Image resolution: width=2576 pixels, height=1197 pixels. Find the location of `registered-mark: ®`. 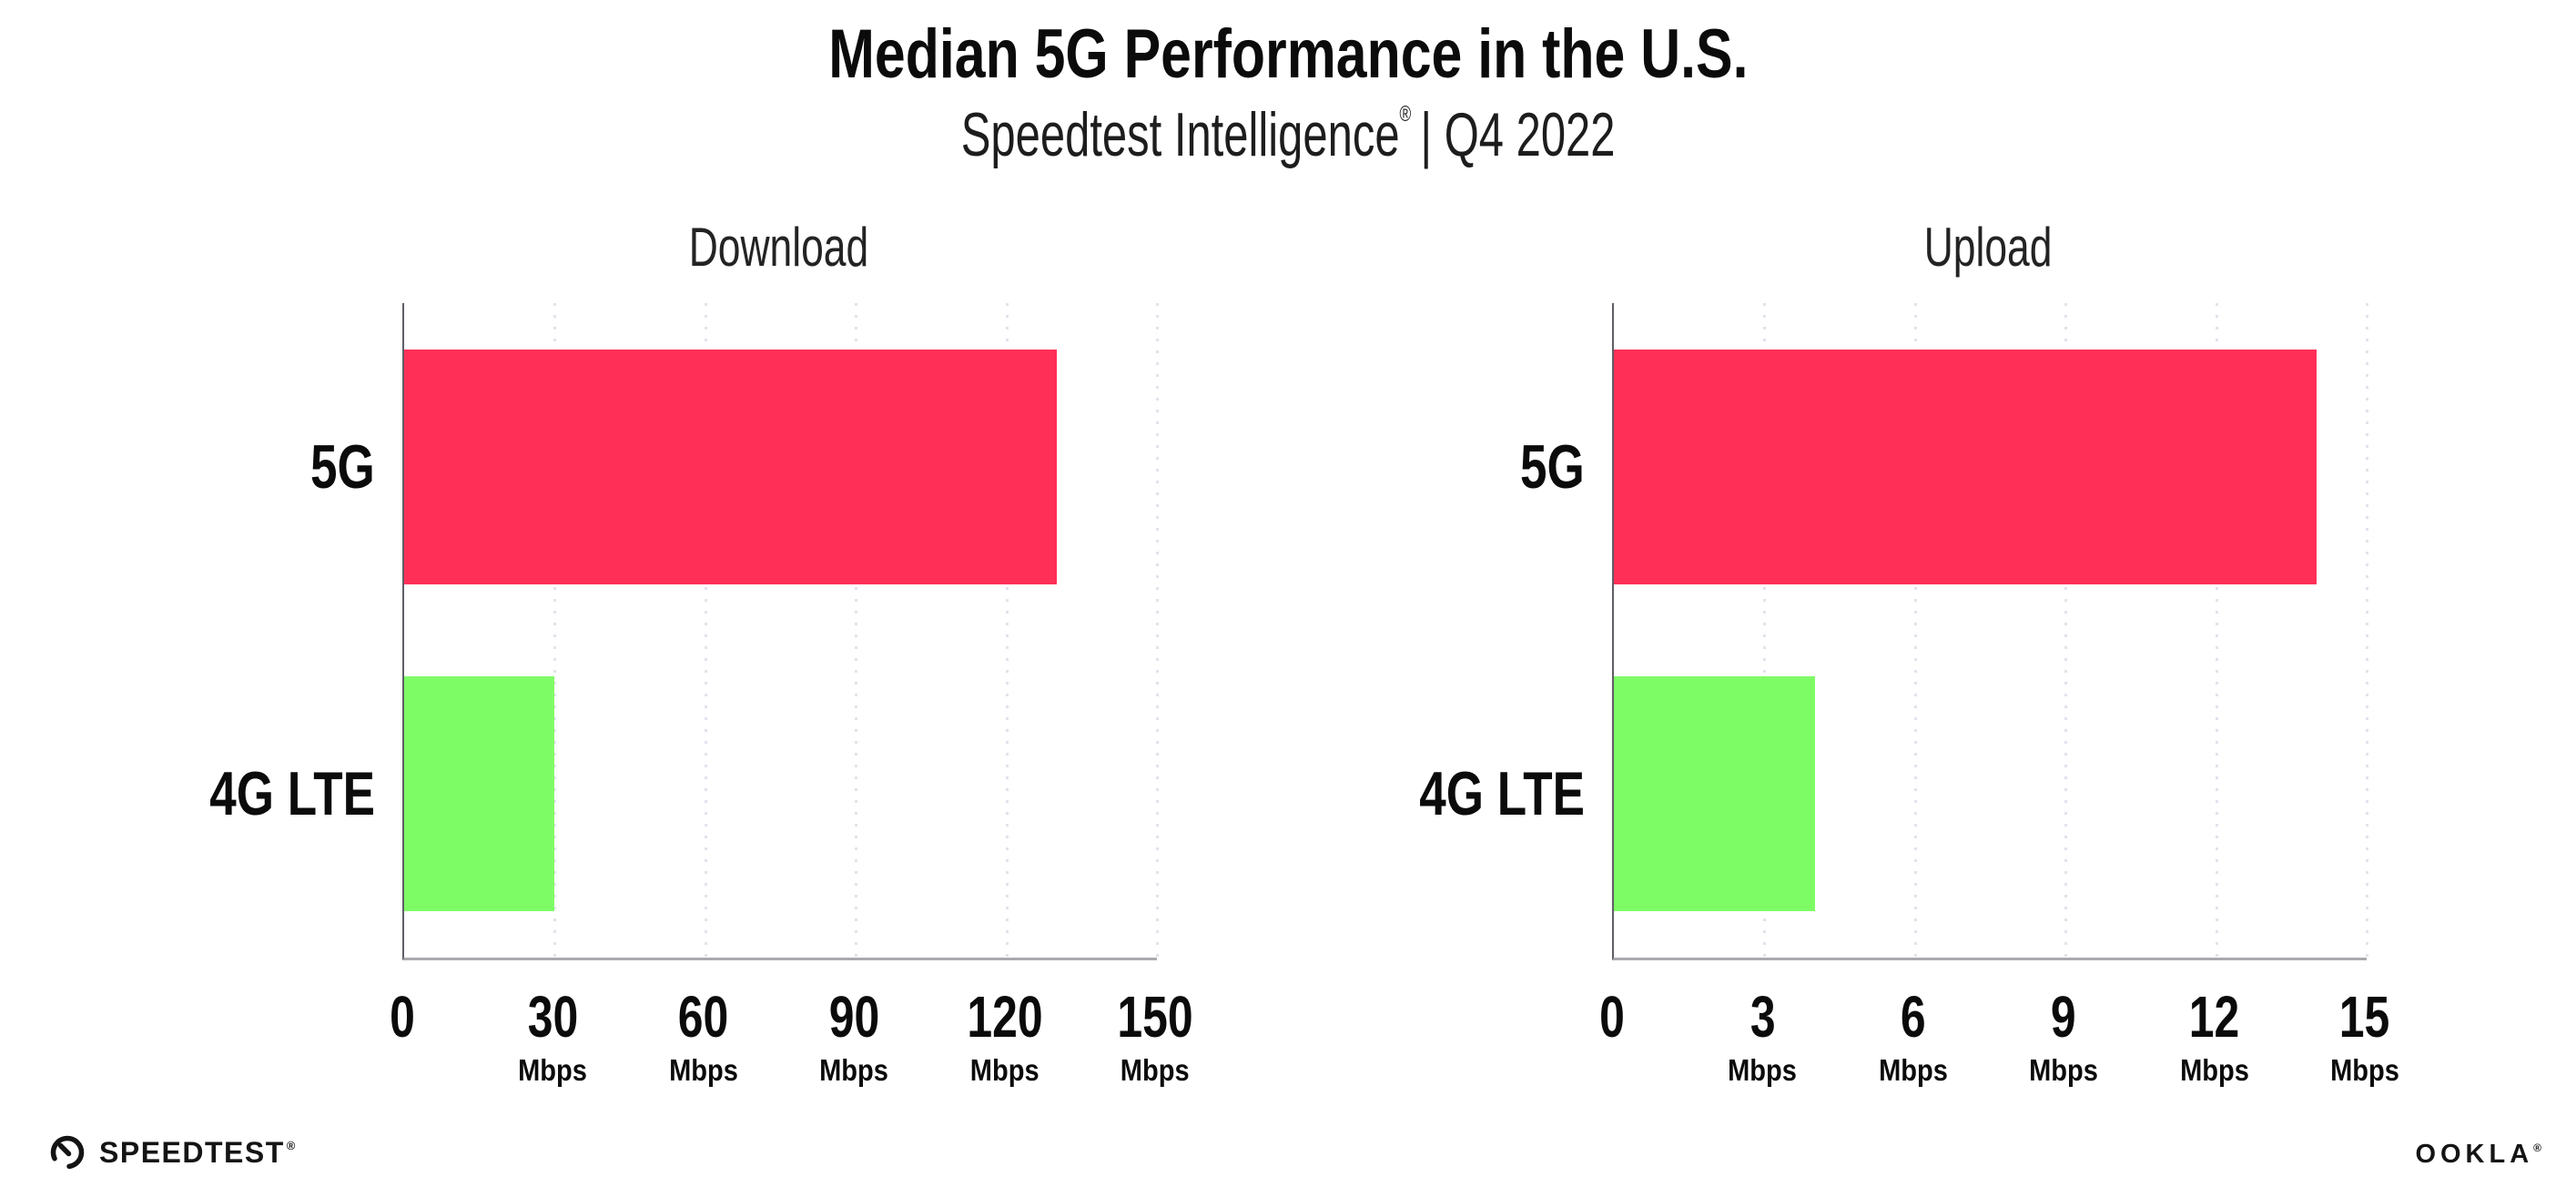

registered-mark: ® is located at coordinates (1405, 115).